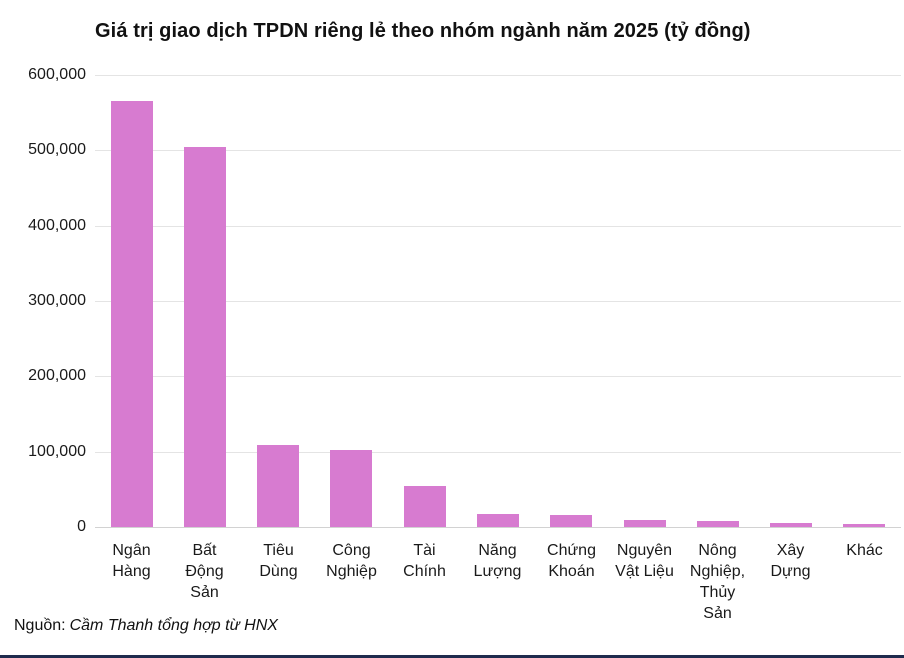  I want to click on y-tick-label: 200,000, so click(57, 375).